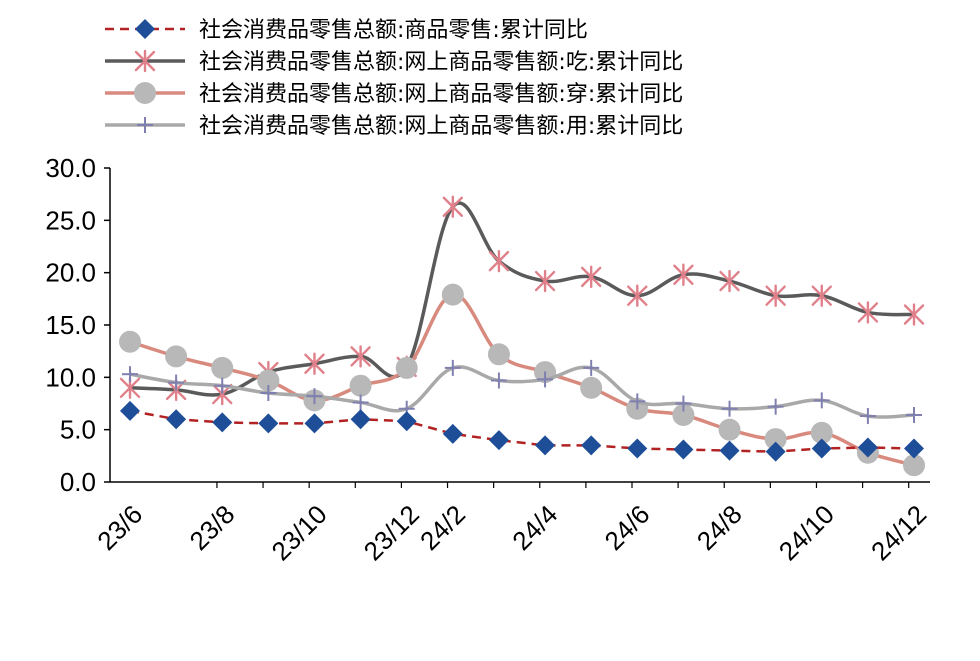 Image resolution: width=980 pixels, height=661 pixels. What do you see at coordinates (78, 430) in the screenshot?
I see `y-tick-label: 5.0` at bounding box center [78, 430].